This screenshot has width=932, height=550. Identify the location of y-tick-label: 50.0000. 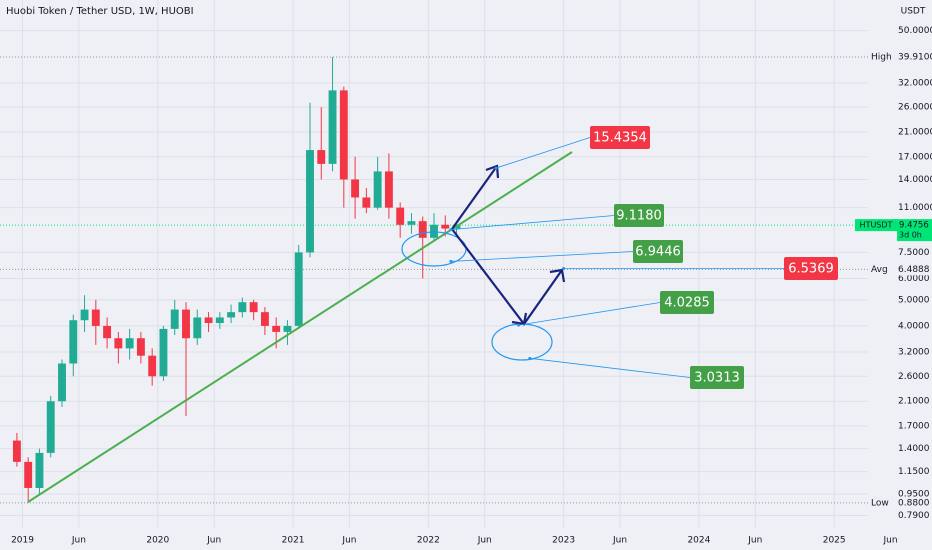
(915, 31).